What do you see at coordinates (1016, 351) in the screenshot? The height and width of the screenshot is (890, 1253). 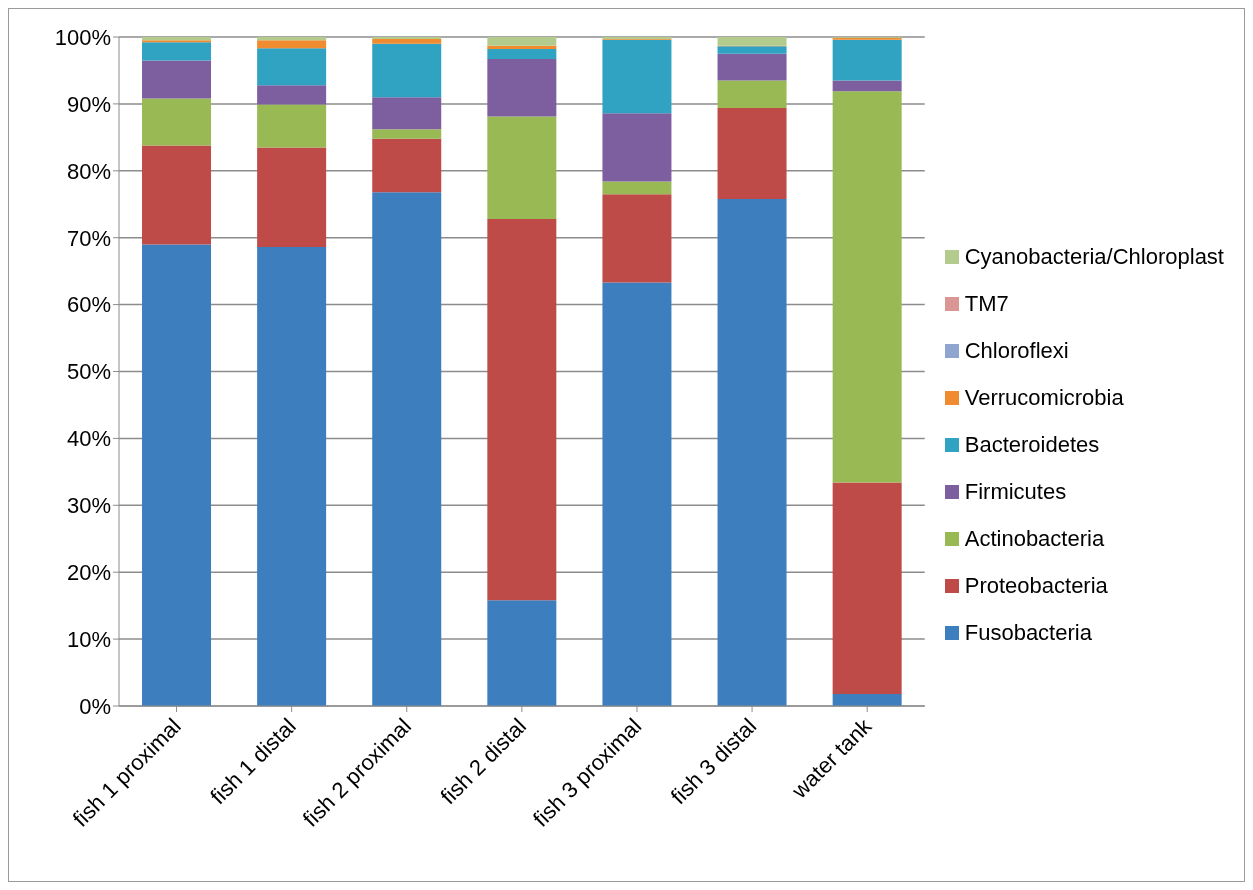 I see `legend-label: Chloroflexi` at bounding box center [1016, 351].